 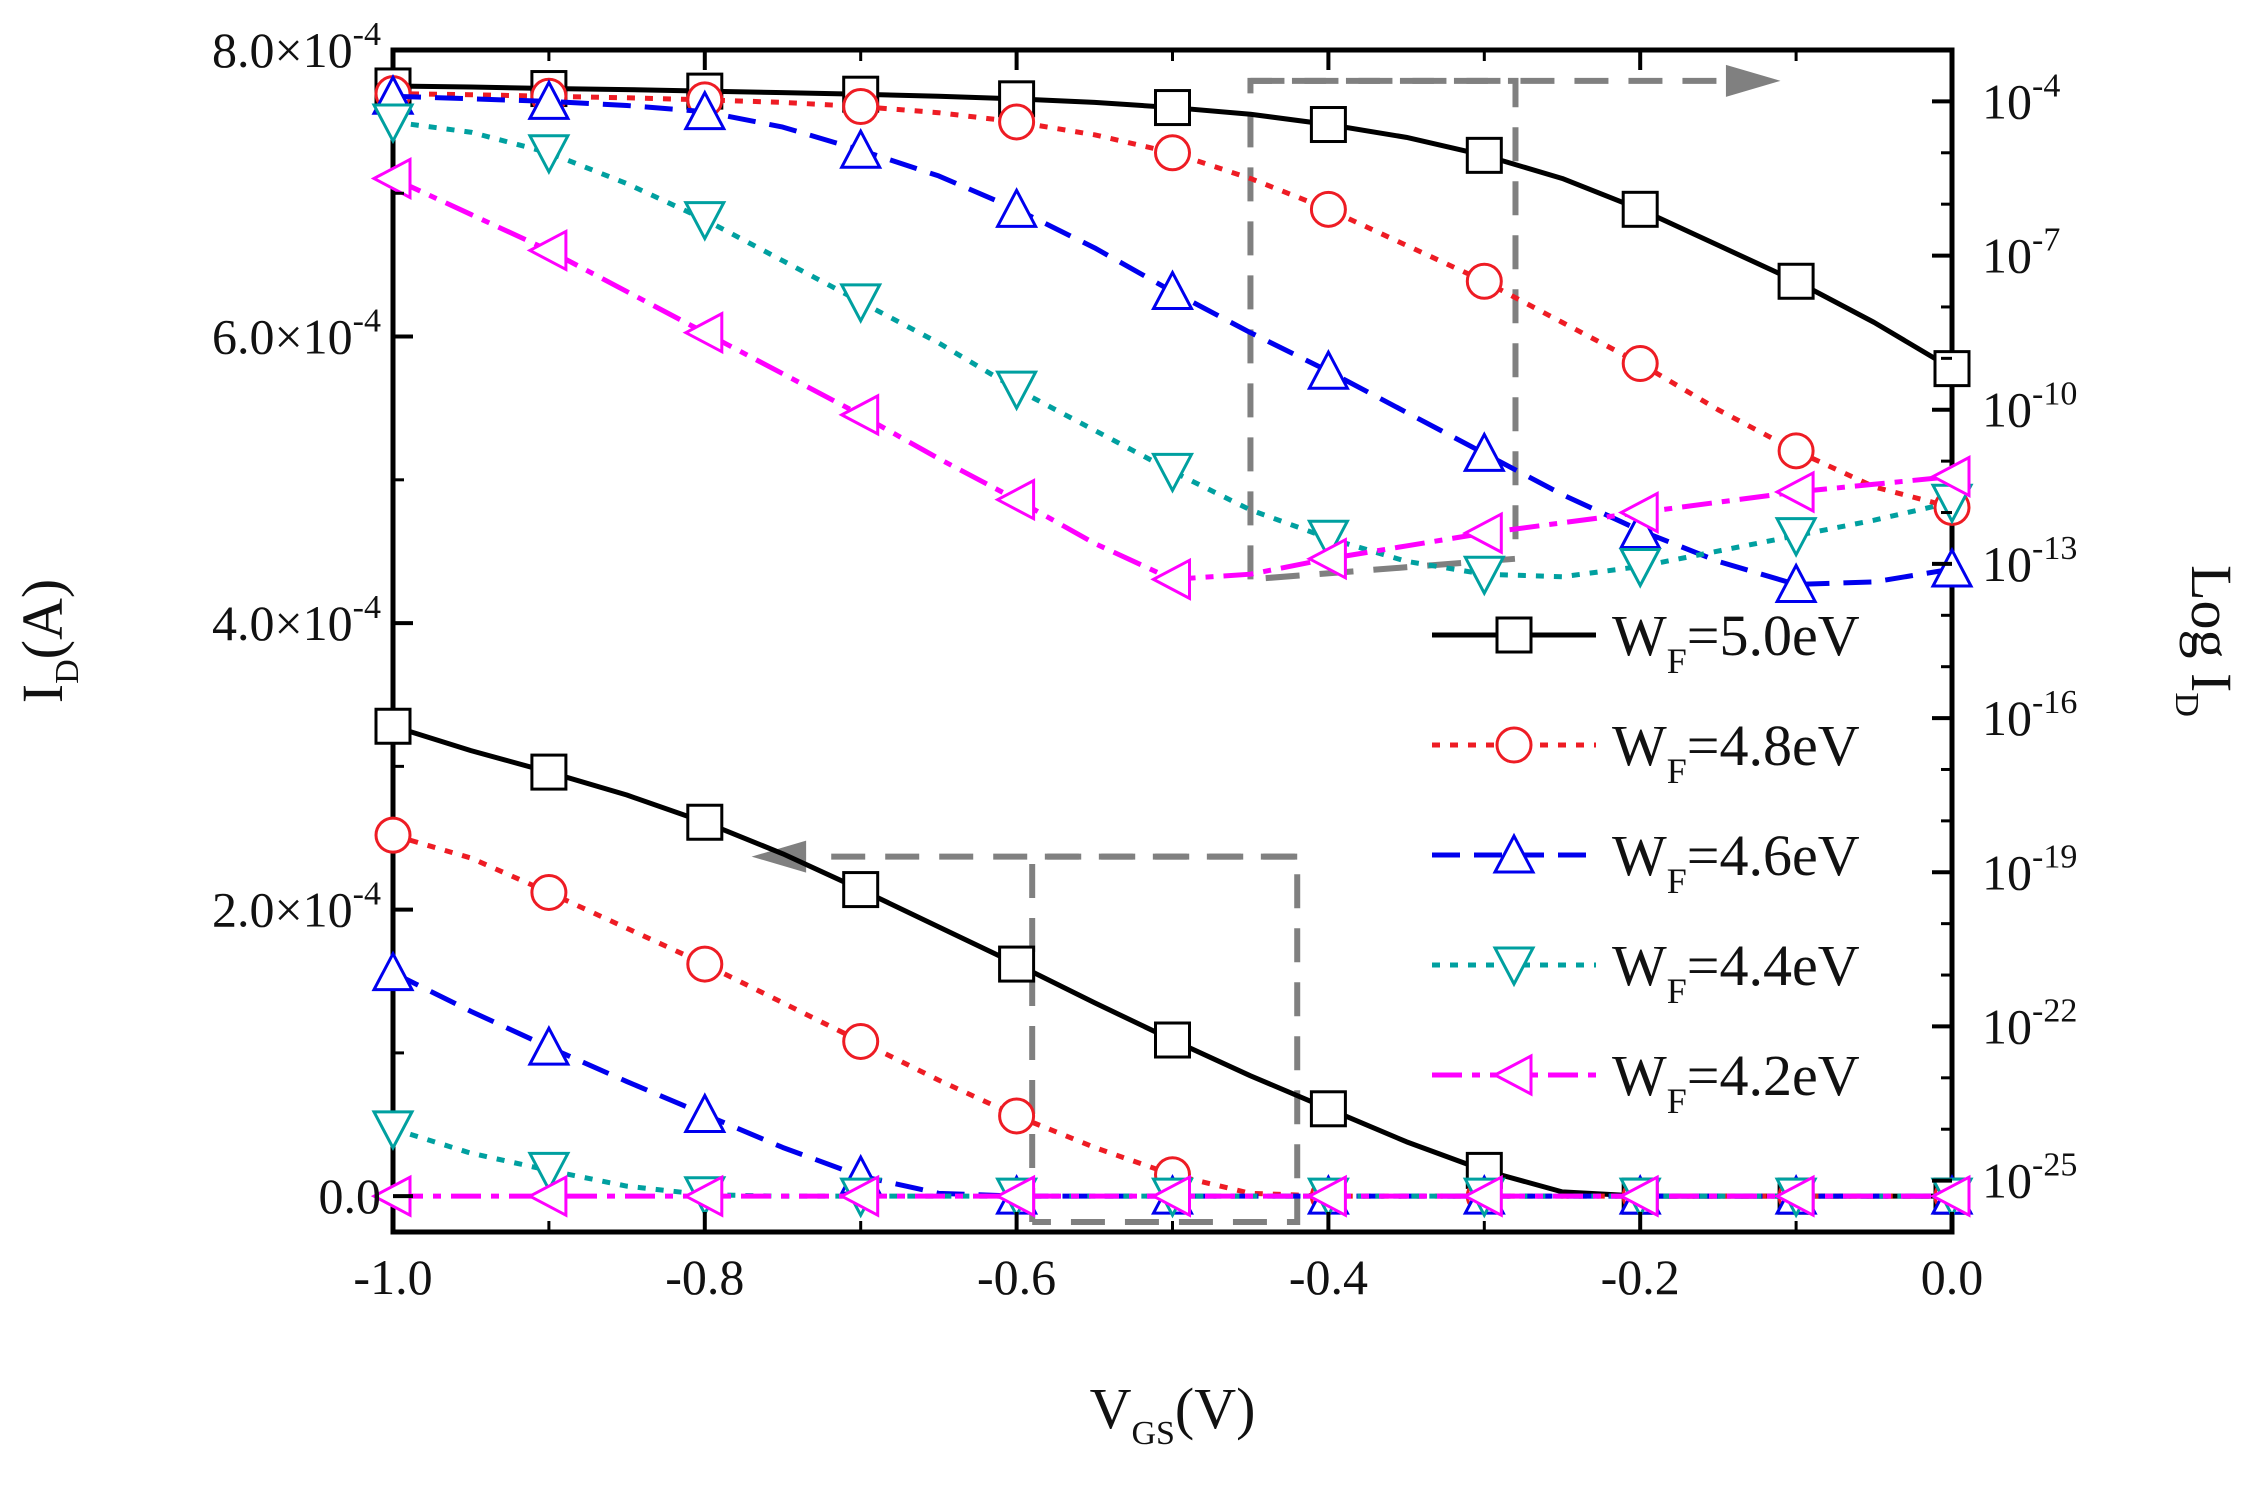 I want to click on y-tick-mantissa: 0.0, so click(x=350, y=1196).